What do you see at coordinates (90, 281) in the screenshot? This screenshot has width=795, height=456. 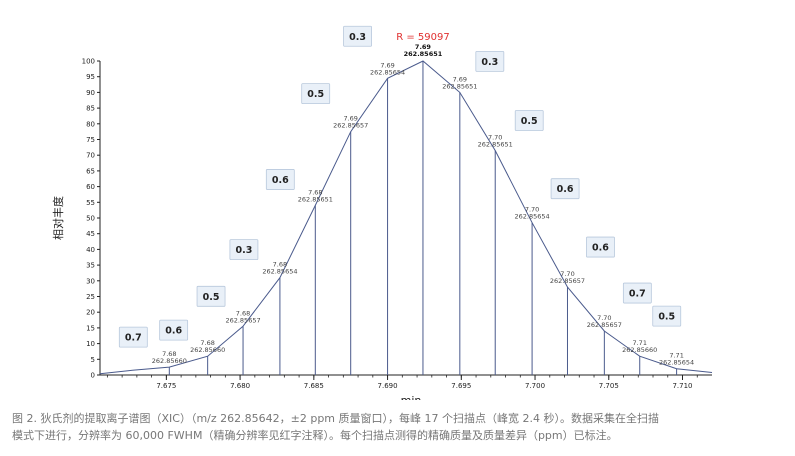 I see `y-tick-label: 30` at bounding box center [90, 281].